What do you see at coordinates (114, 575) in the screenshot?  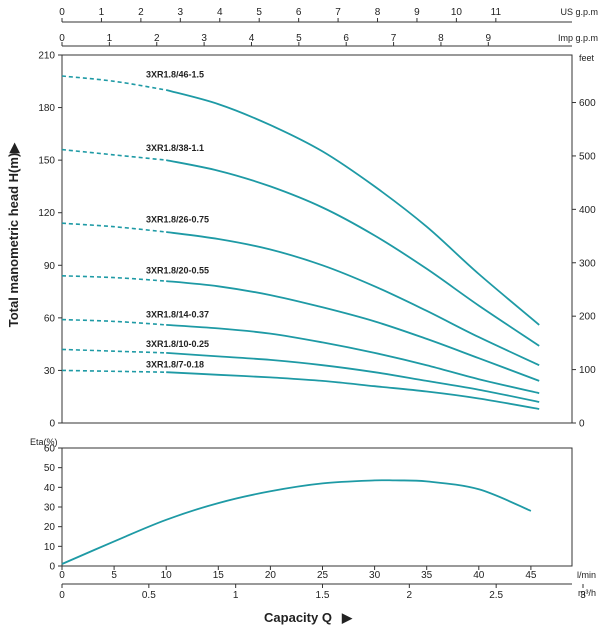 I see `lmin-tick-label: 5` at bounding box center [114, 575].